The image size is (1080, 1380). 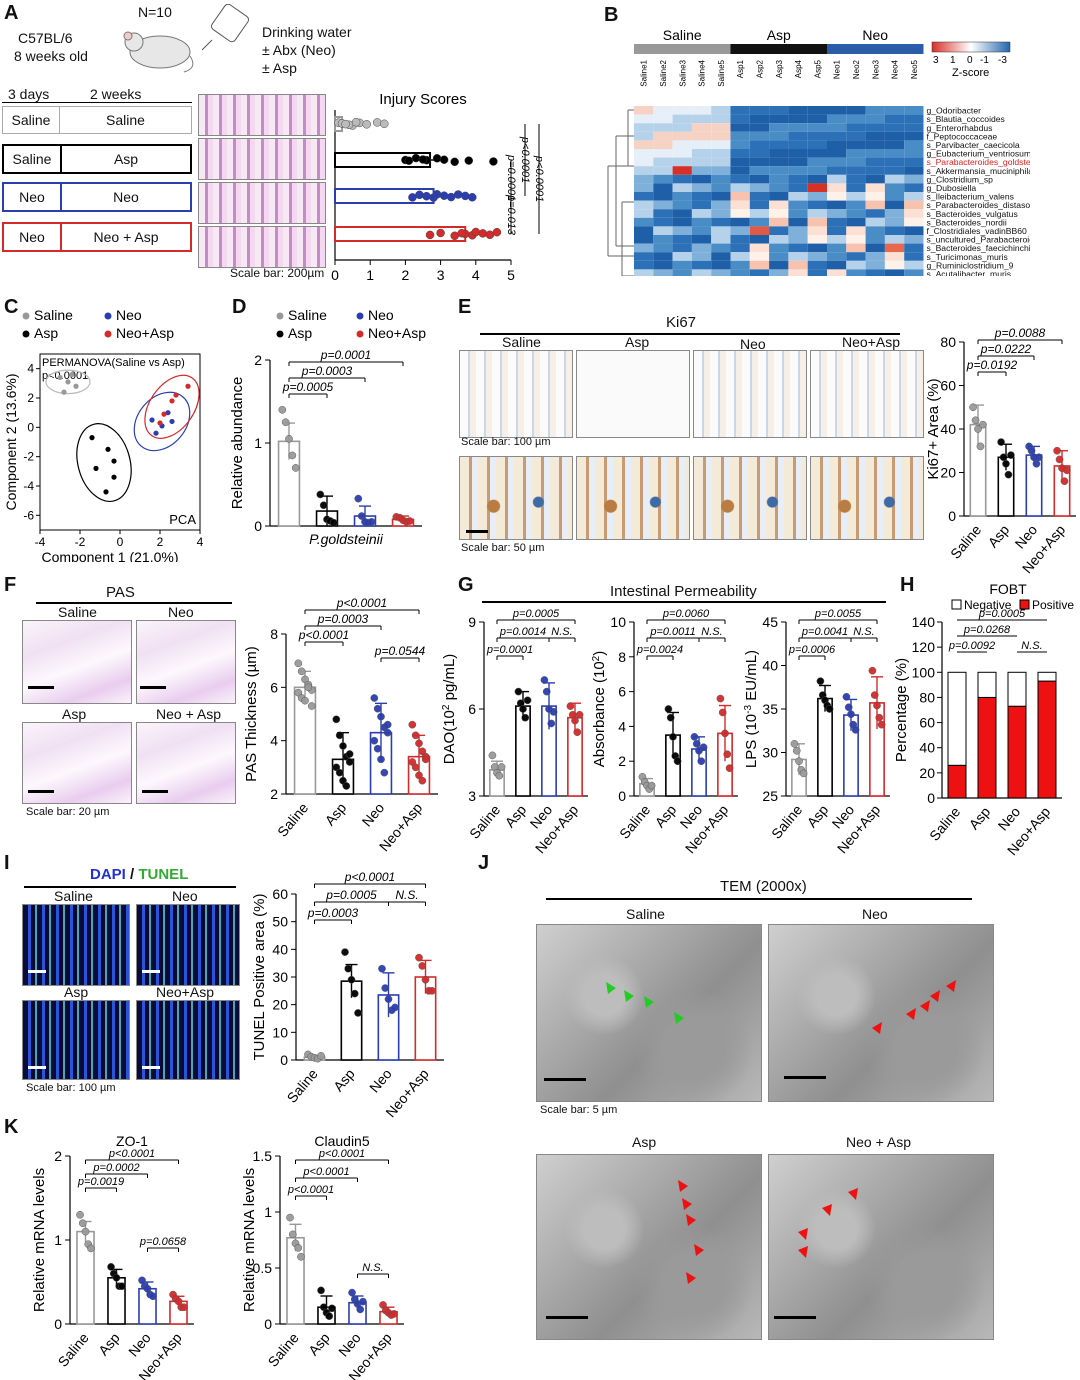 What do you see at coordinates (71, 1088) in the screenshot?
I see `tunel-scale: Scale bar: 100 µm` at bounding box center [71, 1088].